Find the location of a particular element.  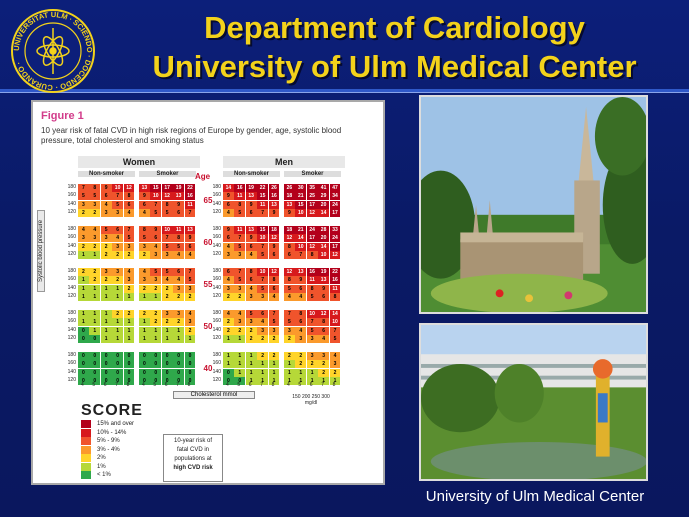

risk-cell: 29 is located at coordinates (323, 196).